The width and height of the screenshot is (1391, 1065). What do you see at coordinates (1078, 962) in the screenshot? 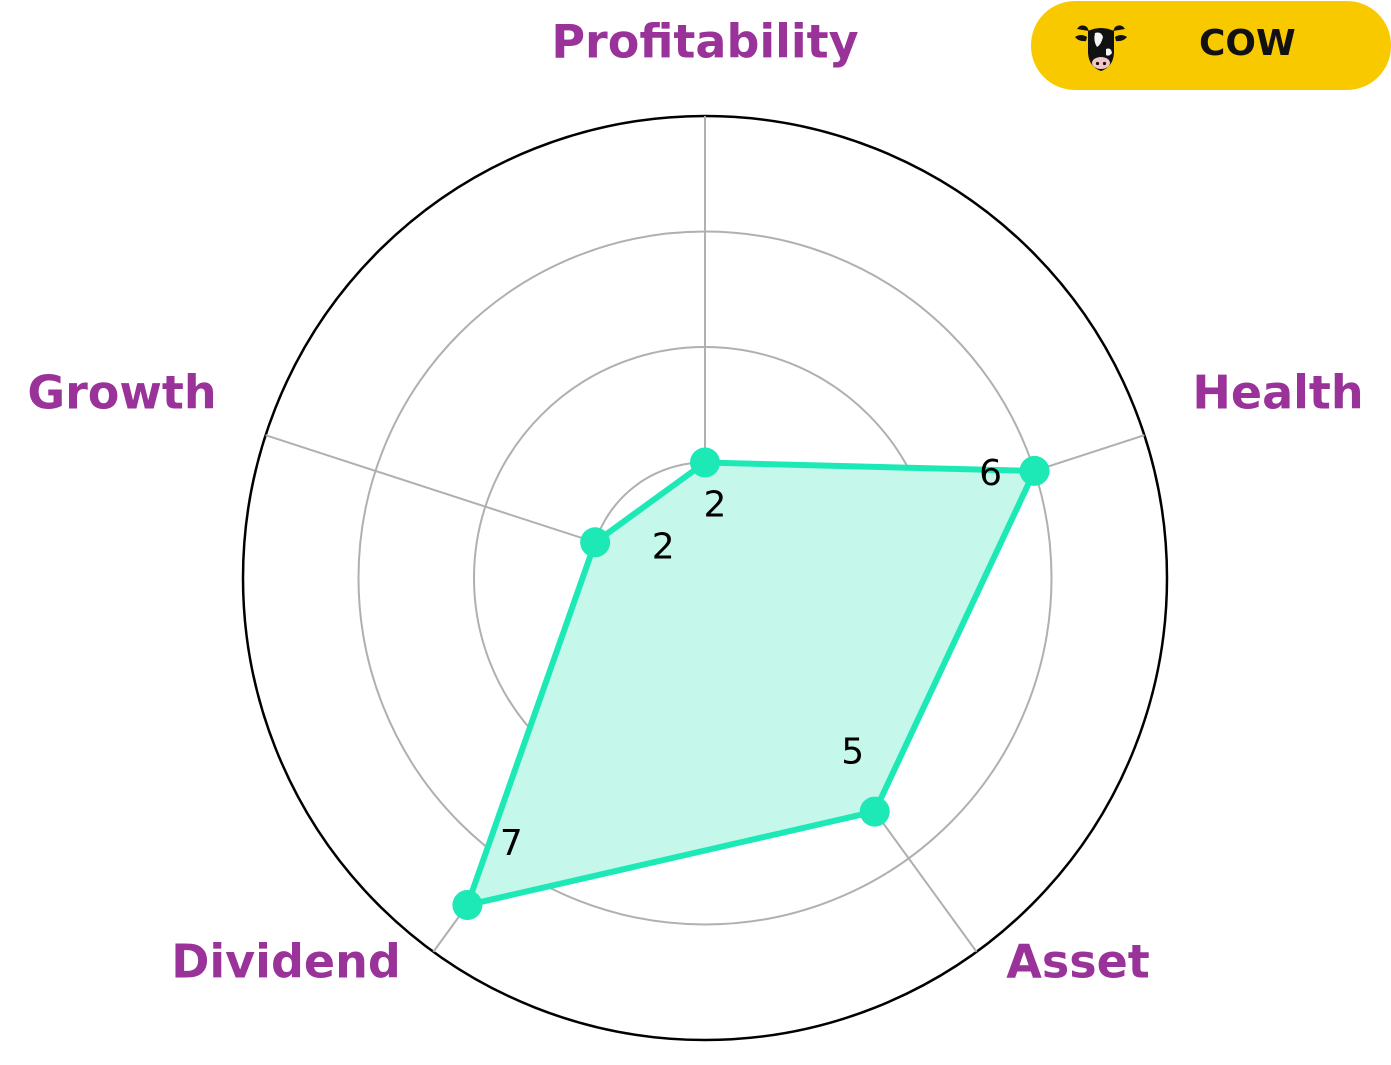
I see `axis-label-asset: Asset` at bounding box center [1078, 962].